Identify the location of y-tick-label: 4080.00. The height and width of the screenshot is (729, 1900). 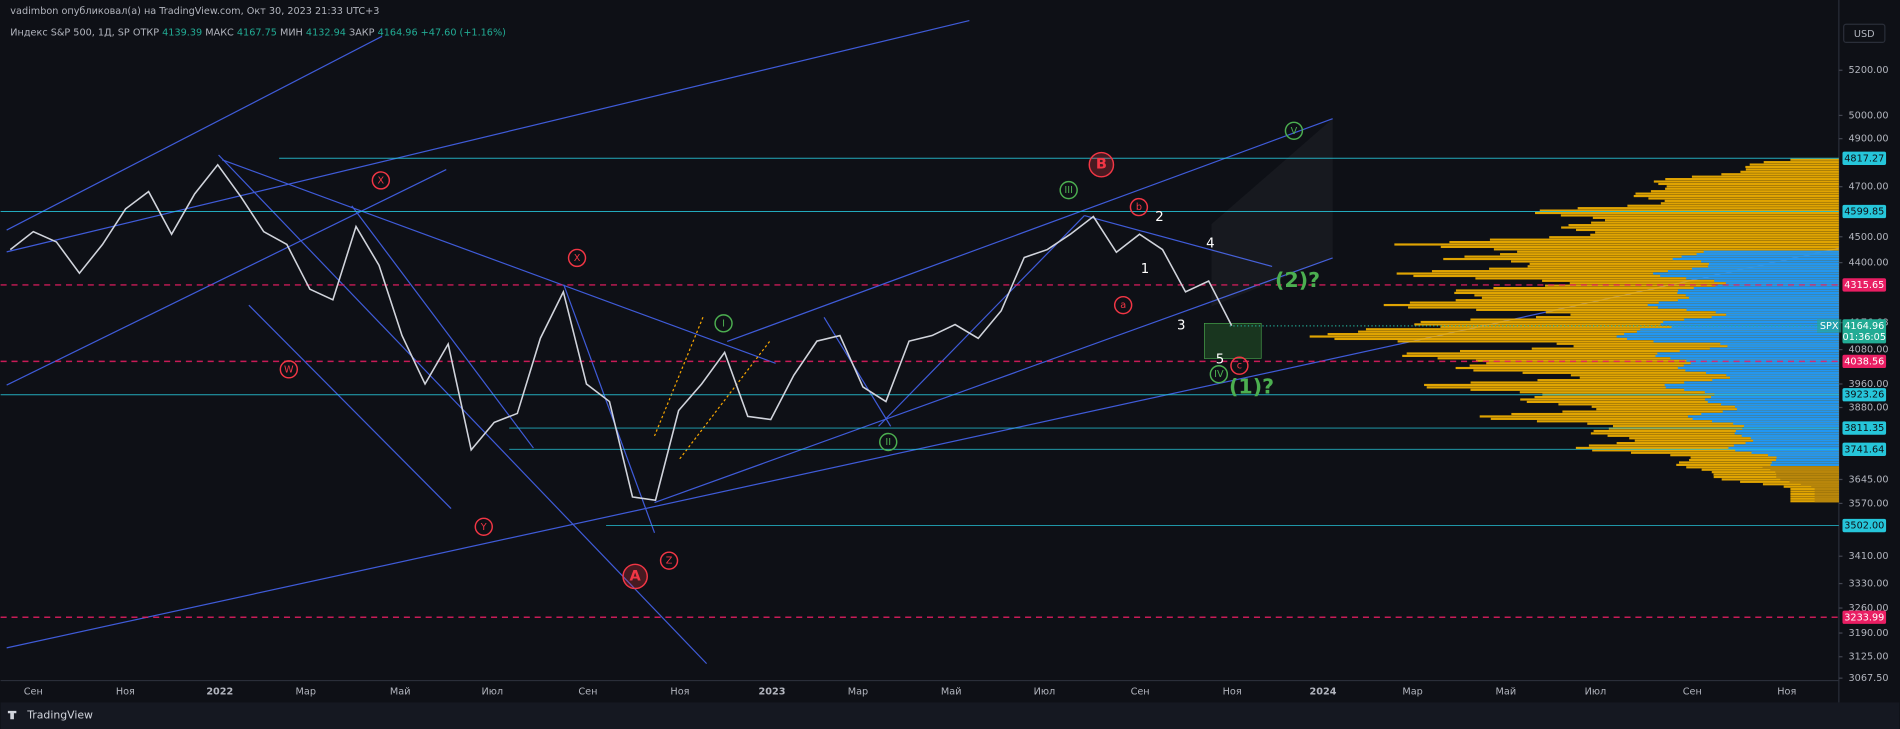
(1869, 350).